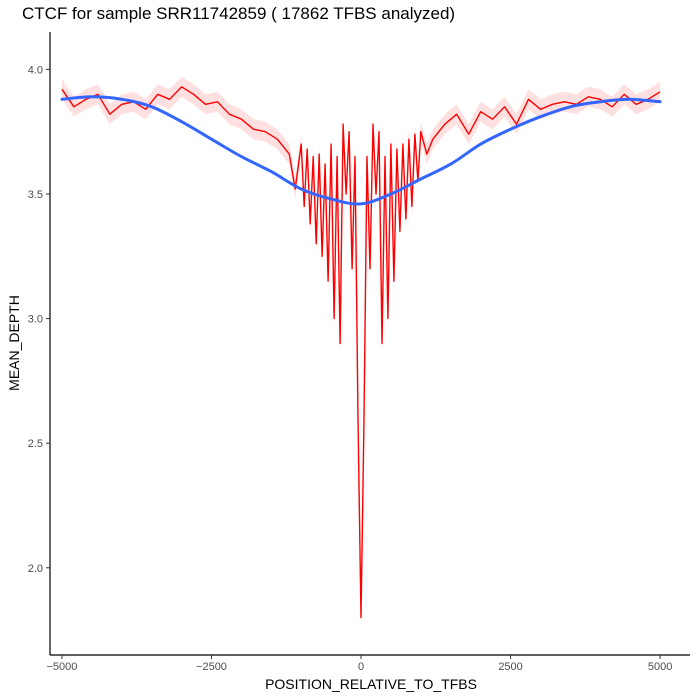 The image size is (700, 700). I want to click on x-tick-label: −2500, so click(211, 667).